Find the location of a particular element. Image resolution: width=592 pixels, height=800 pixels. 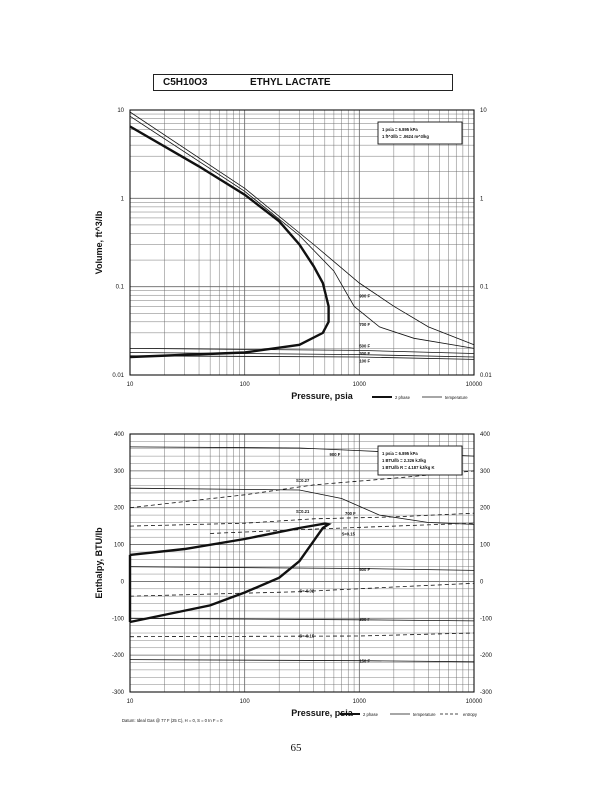

chart1-curve-label: 100 F is located at coordinates (364, 361).